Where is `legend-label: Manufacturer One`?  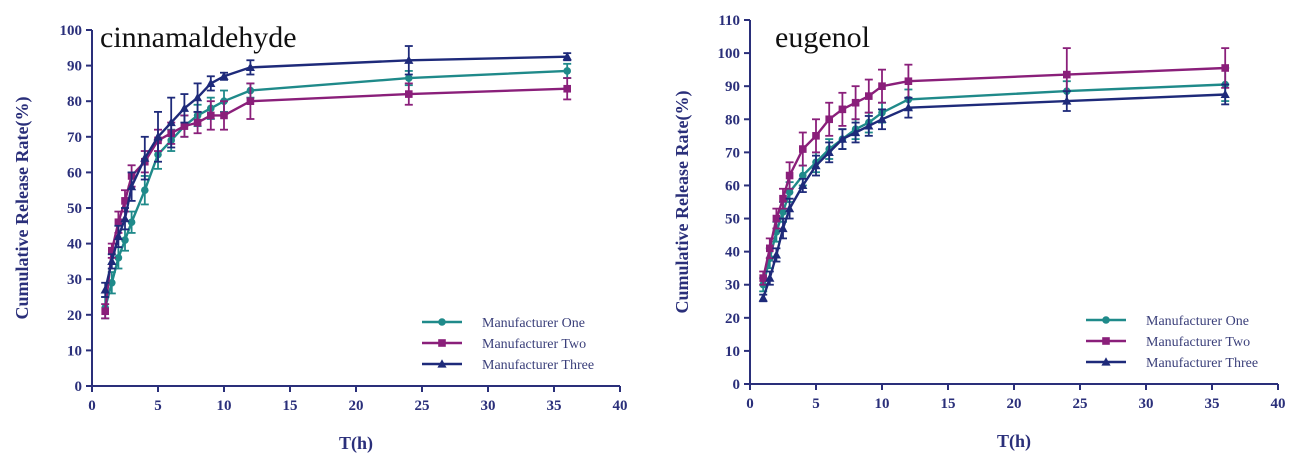 legend-label: Manufacturer One is located at coordinates (533, 323).